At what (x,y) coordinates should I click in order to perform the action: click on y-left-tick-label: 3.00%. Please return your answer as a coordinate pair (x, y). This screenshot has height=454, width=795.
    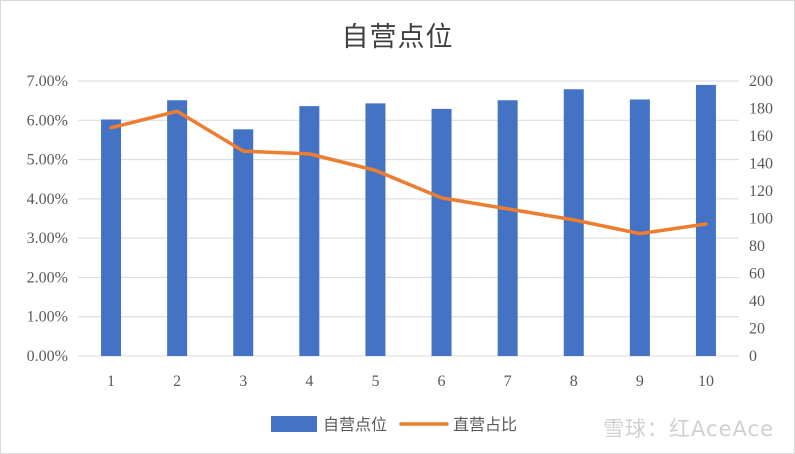
    Looking at the image, I should click on (47, 238).